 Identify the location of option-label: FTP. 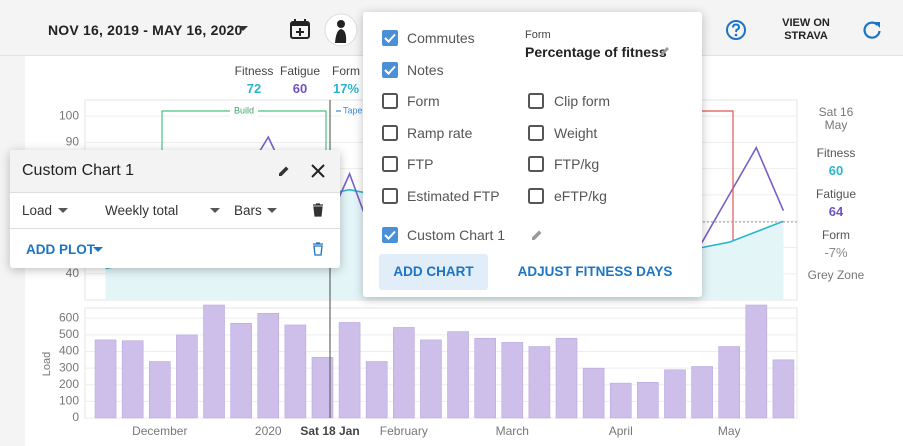
(420, 164).